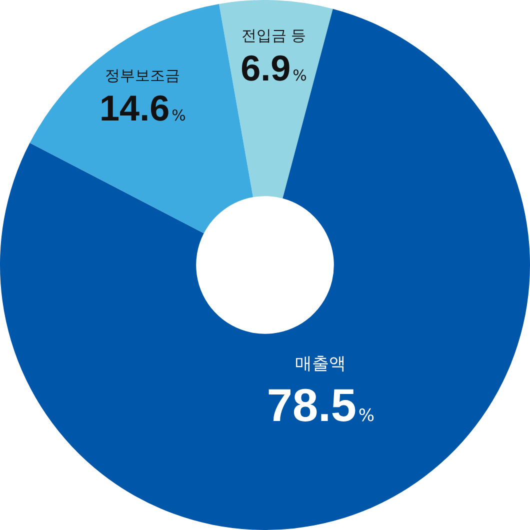 Image resolution: width=530 pixels, height=530 pixels. What do you see at coordinates (320, 364) in the screenshot?
I see `slice-label: 매출액` at bounding box center [320, 364].